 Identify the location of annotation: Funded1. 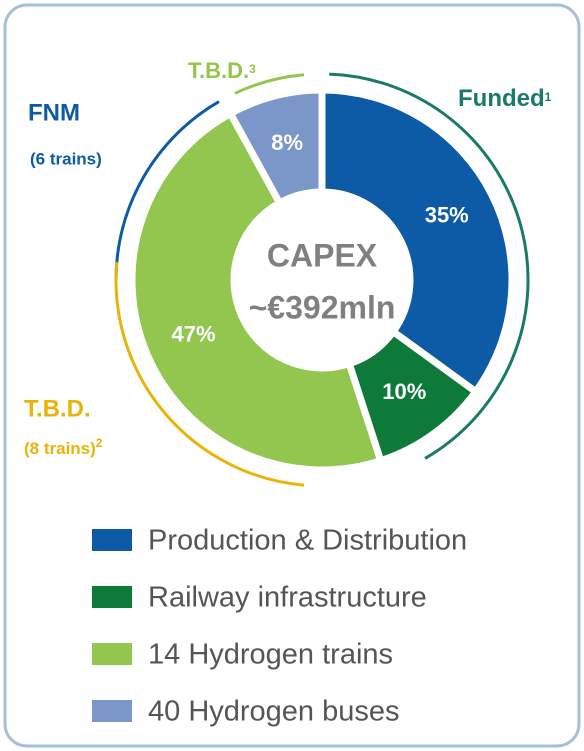
(505, 98).